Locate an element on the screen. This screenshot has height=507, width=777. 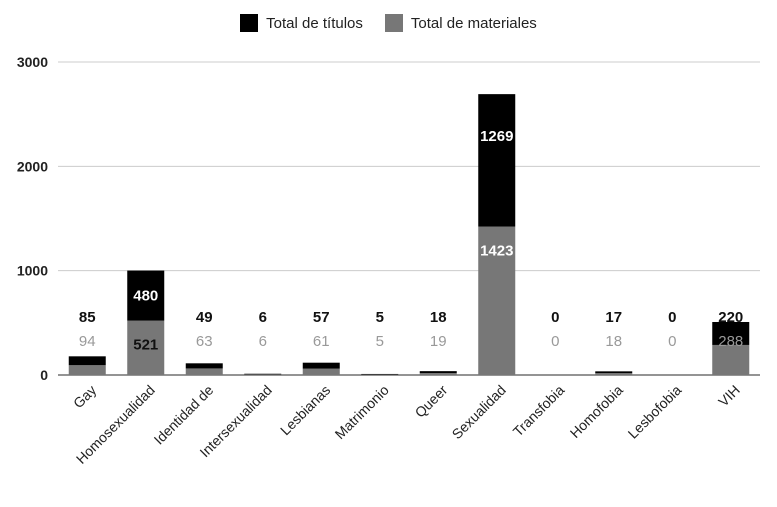
legend: Total de títulos Total de materiales is located at coordinates (388, 23).